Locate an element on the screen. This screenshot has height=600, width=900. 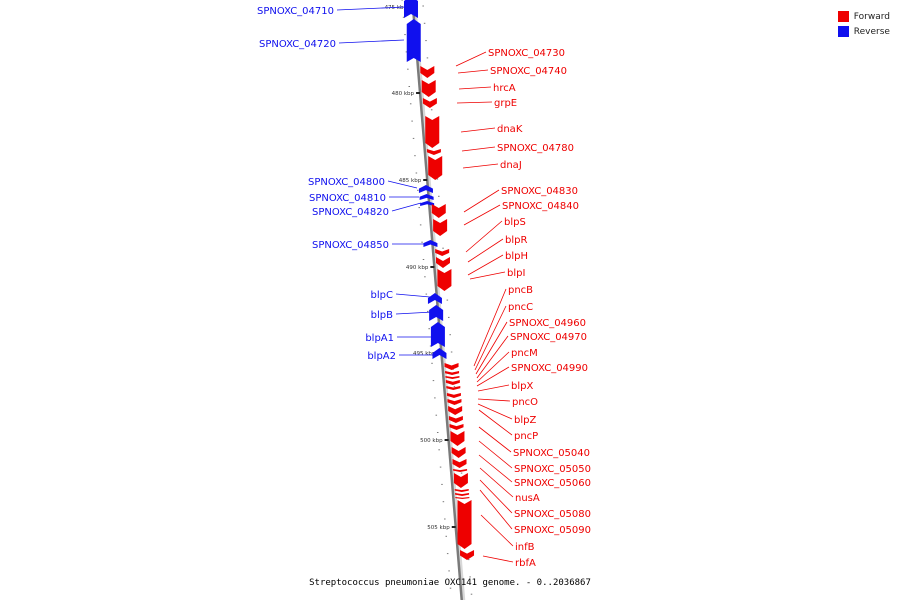
reverse-strand-genes is located at coordinates (425, 179).